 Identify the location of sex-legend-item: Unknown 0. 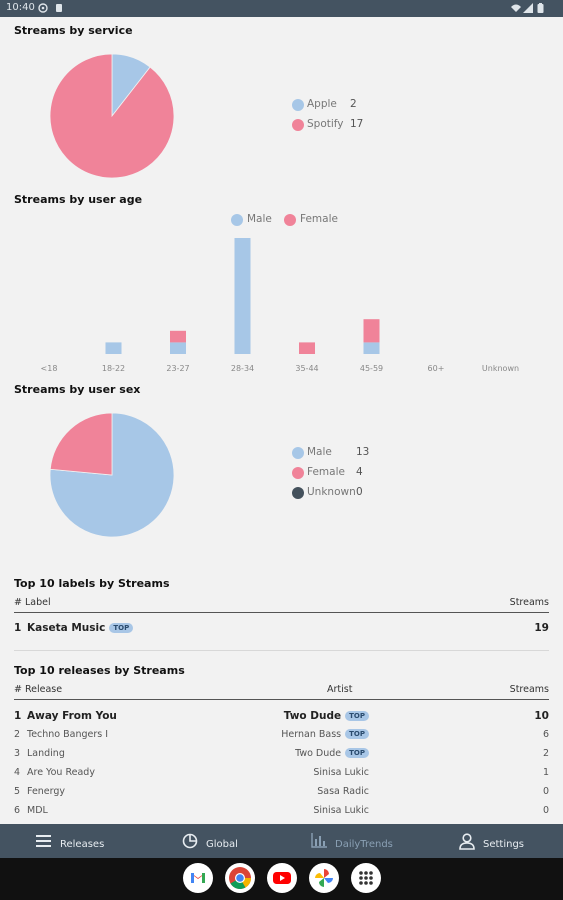
(337, 493).